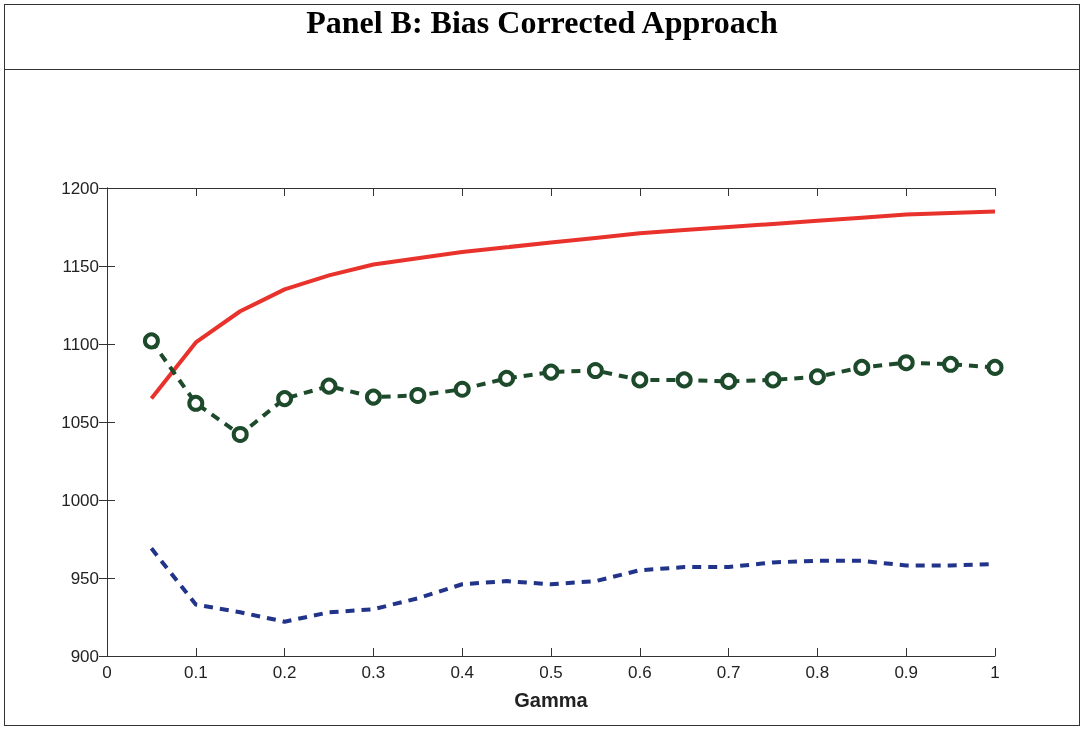 The height and width of the screenshot is (731, 1086). Describe the element at coordinates (995, 672) in the screenshot. I see `x-tick-label: 1` at that location.